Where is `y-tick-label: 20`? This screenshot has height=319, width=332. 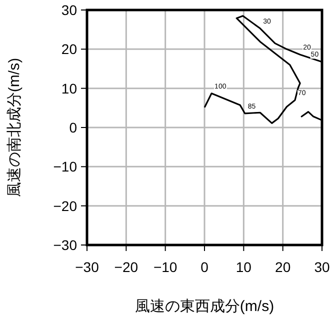 y-tick-label: 20 is located at coordinates (69, 49).